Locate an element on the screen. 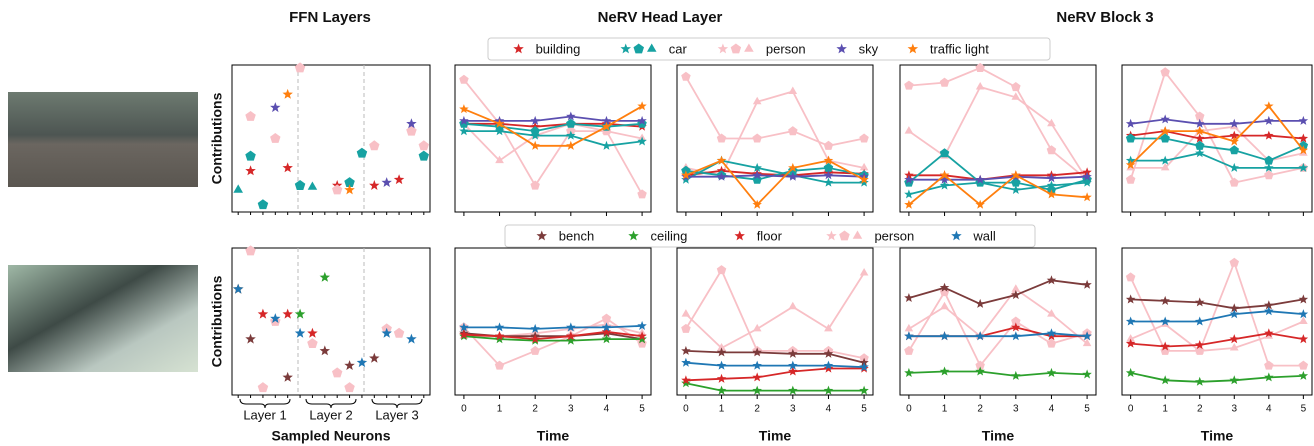  legend-label: traffic light is located at coordinates (959, 48).